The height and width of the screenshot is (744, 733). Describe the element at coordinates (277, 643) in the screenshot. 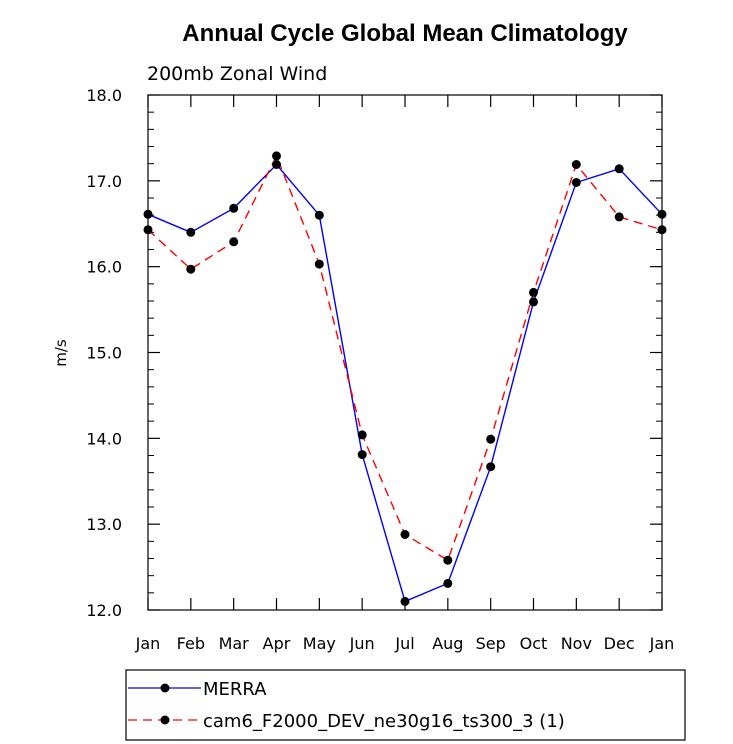

I see `x-tick-label: Apr` at that location.